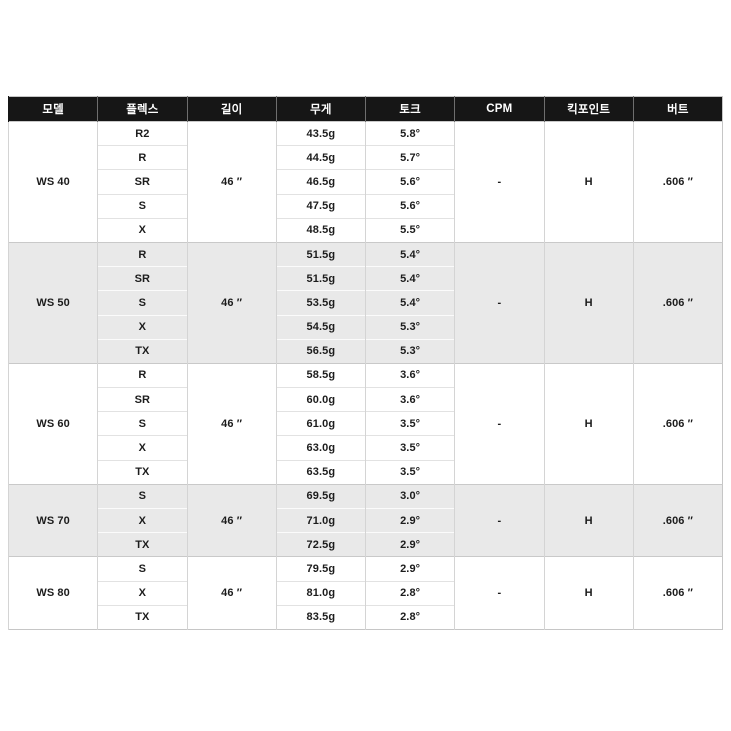 Image resolution: width=731 pixels, height=731 pixels. What do you see at coordinates (320, 351) in the screenshot?
I see `cell-weight: 56.5g` at bounding box center [320, 351].